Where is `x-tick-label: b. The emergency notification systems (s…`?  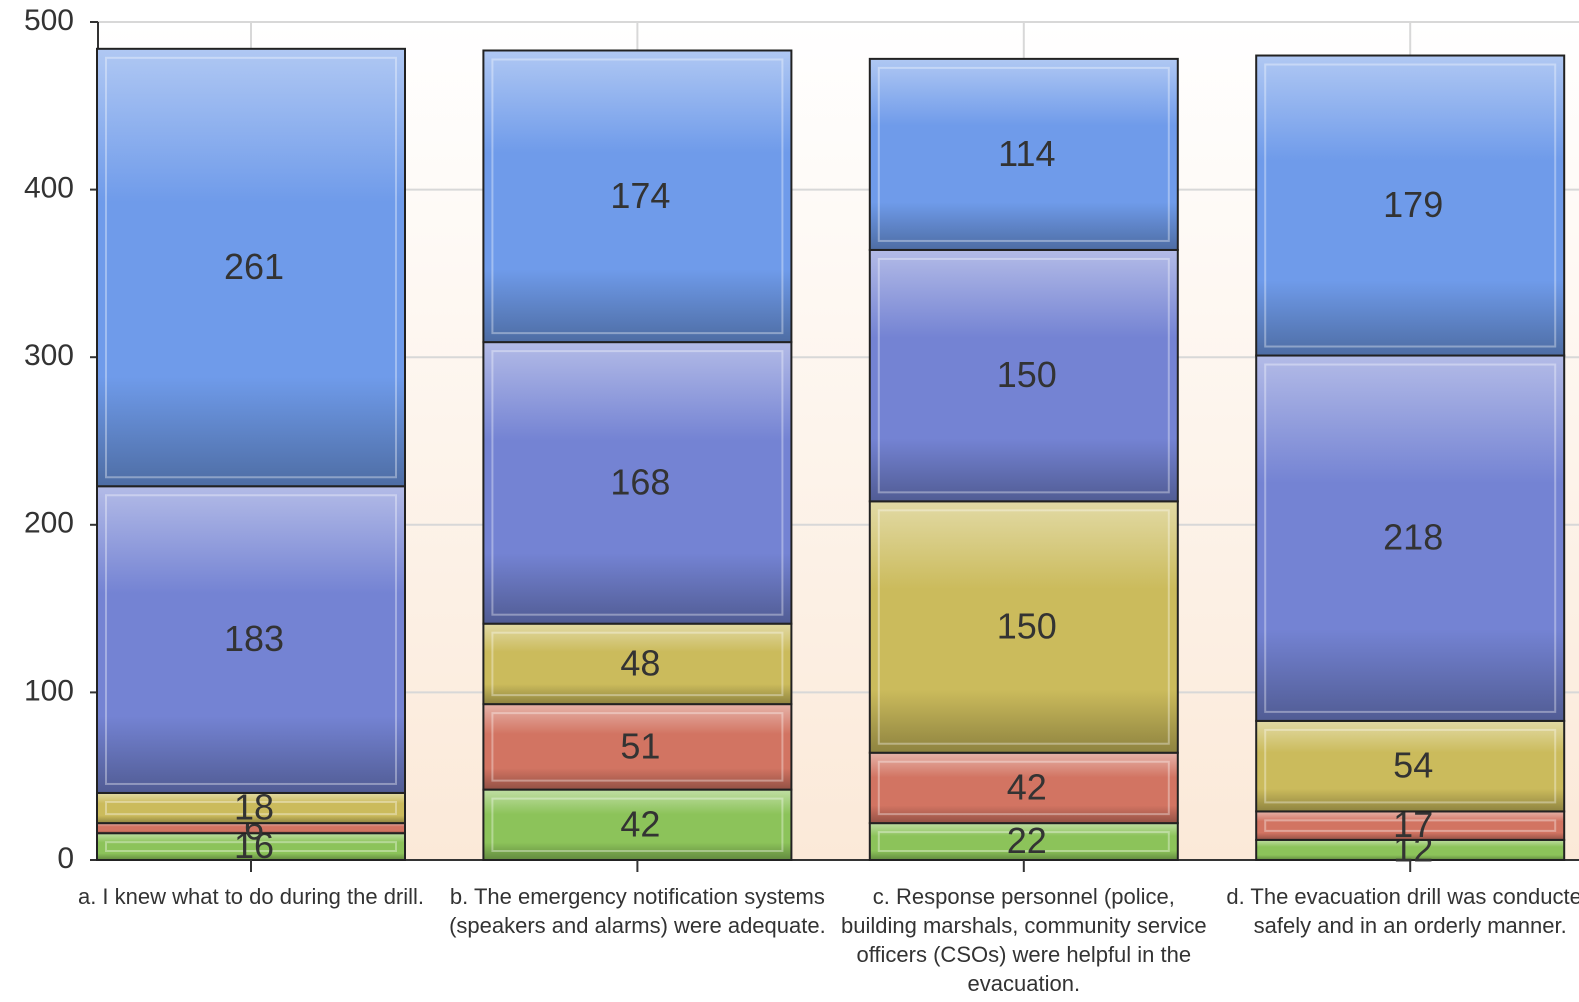
x-tick-label: b. The emergency notification systems (s… is located at coordinates (637, 911).